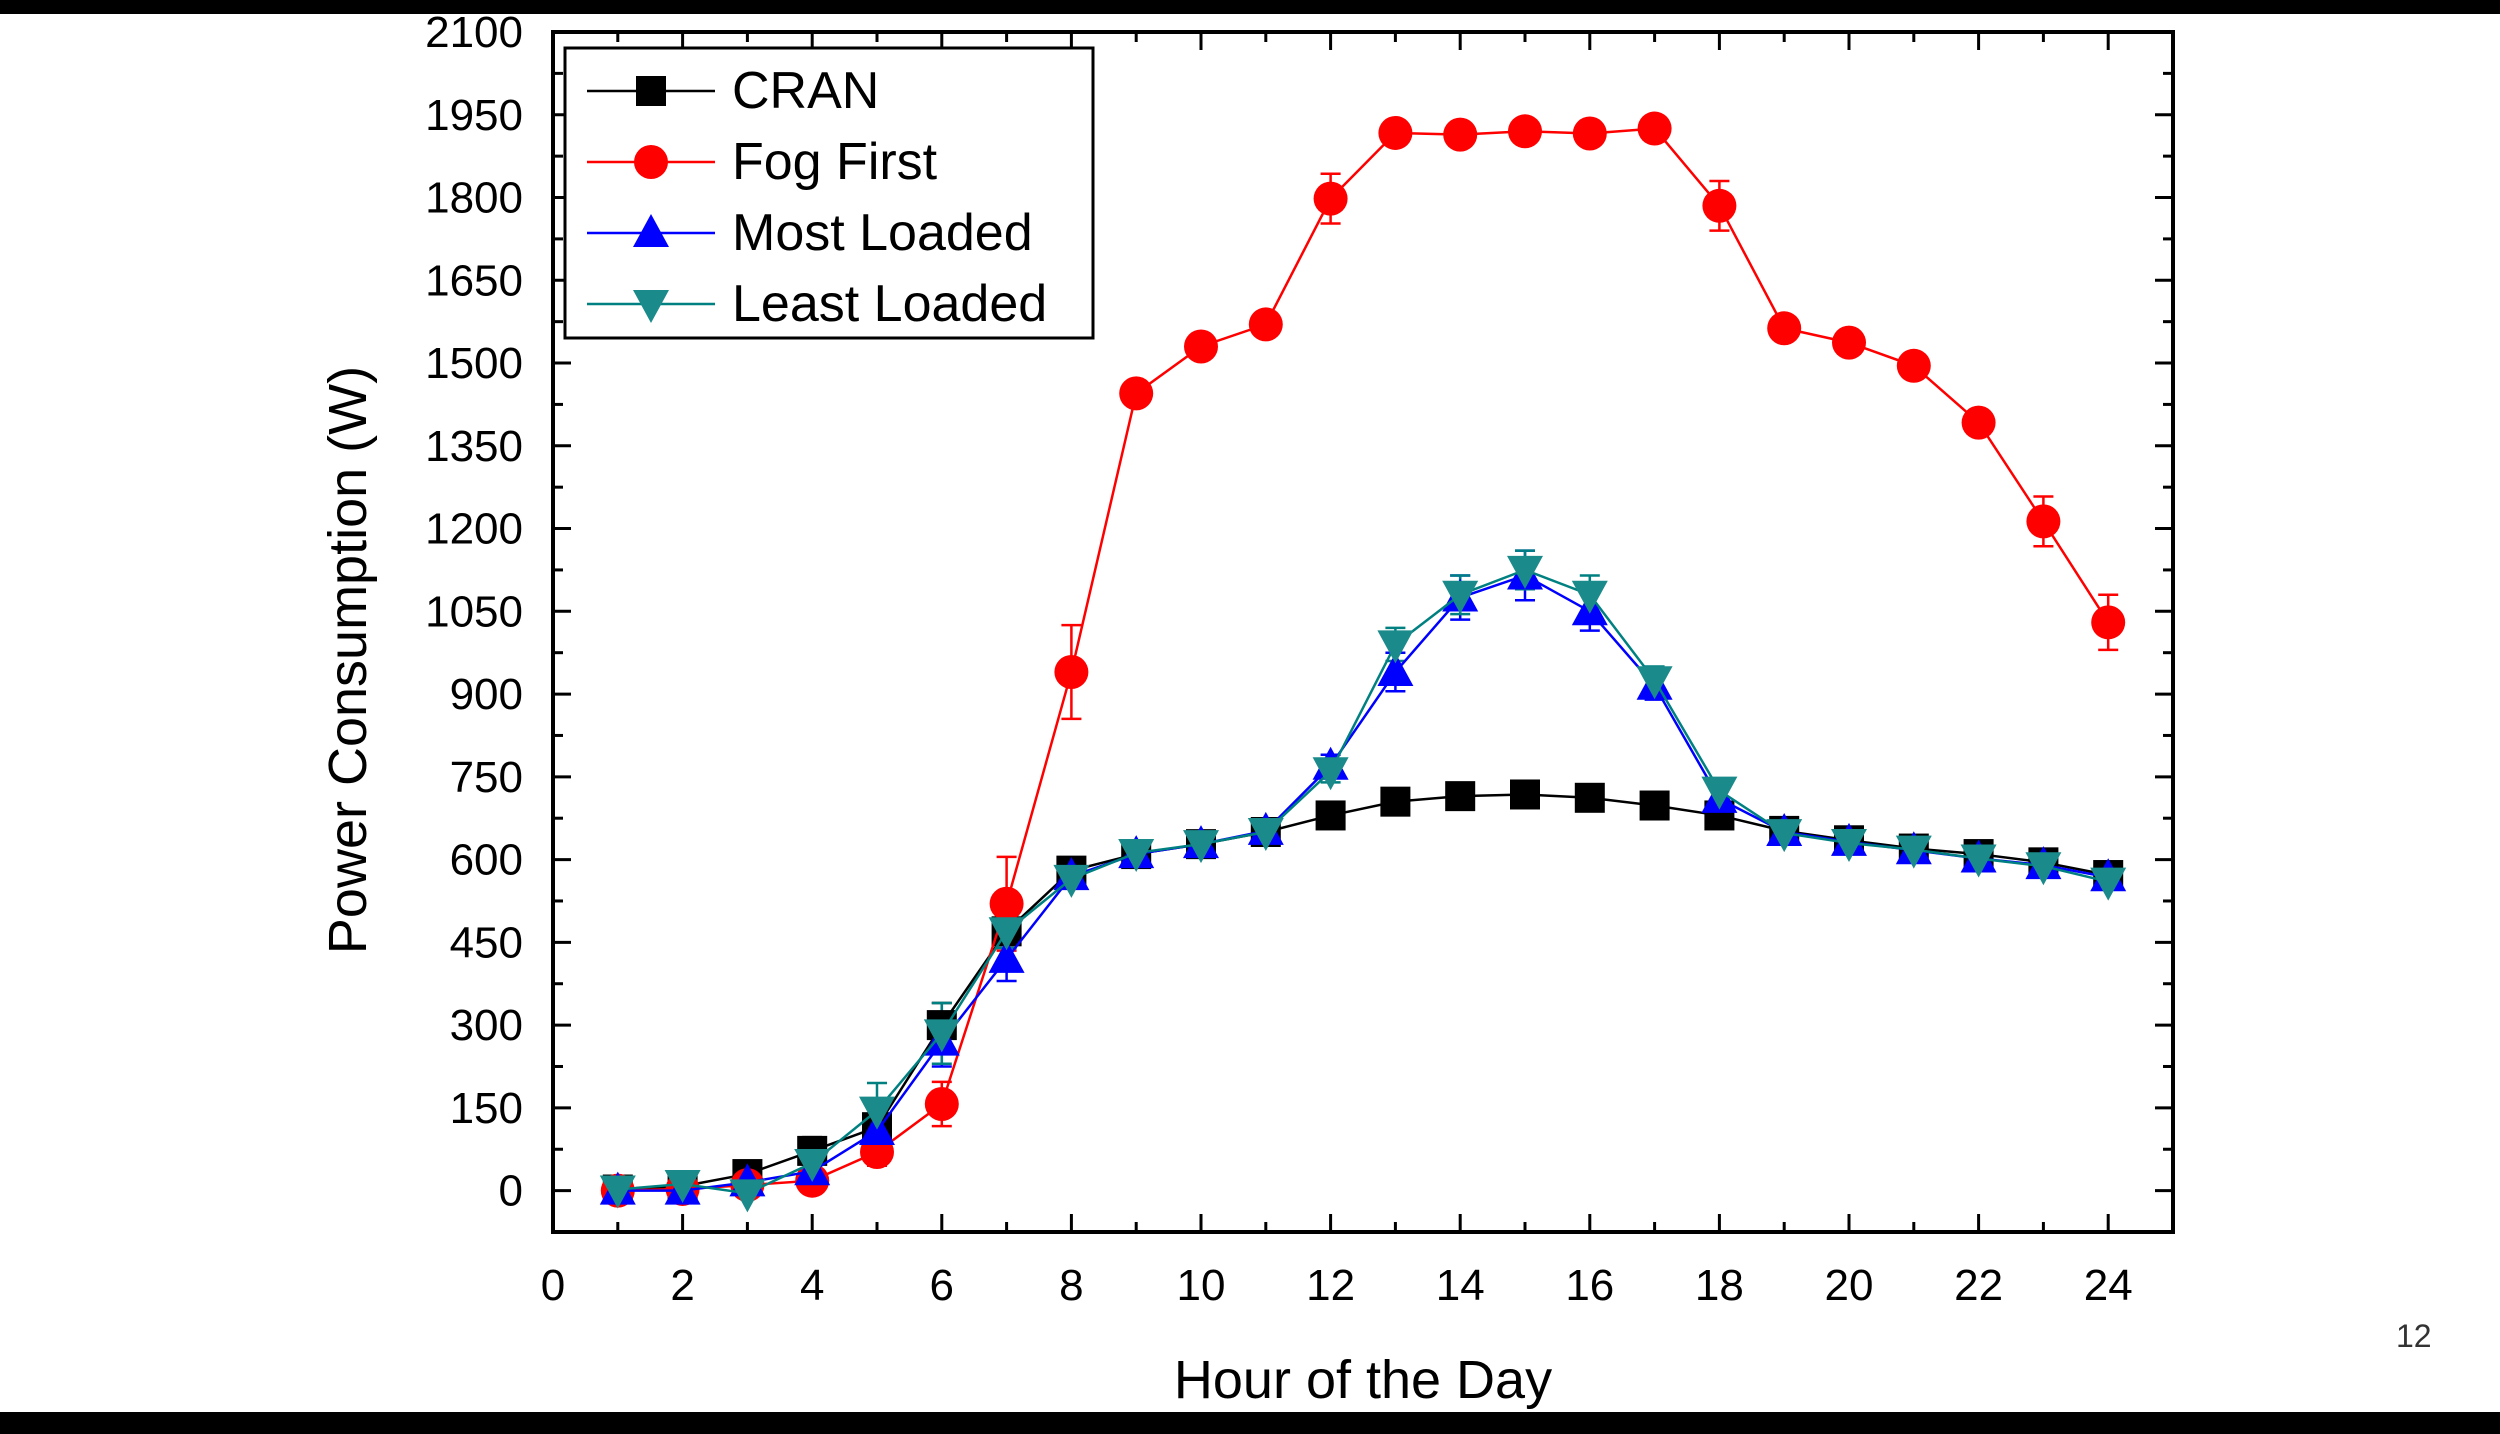 The width and height of the screenshot is (2500, 1434). Describe the element at coordinates (1250, 7) in the screenshot. I see `top-border-bar` at that location.